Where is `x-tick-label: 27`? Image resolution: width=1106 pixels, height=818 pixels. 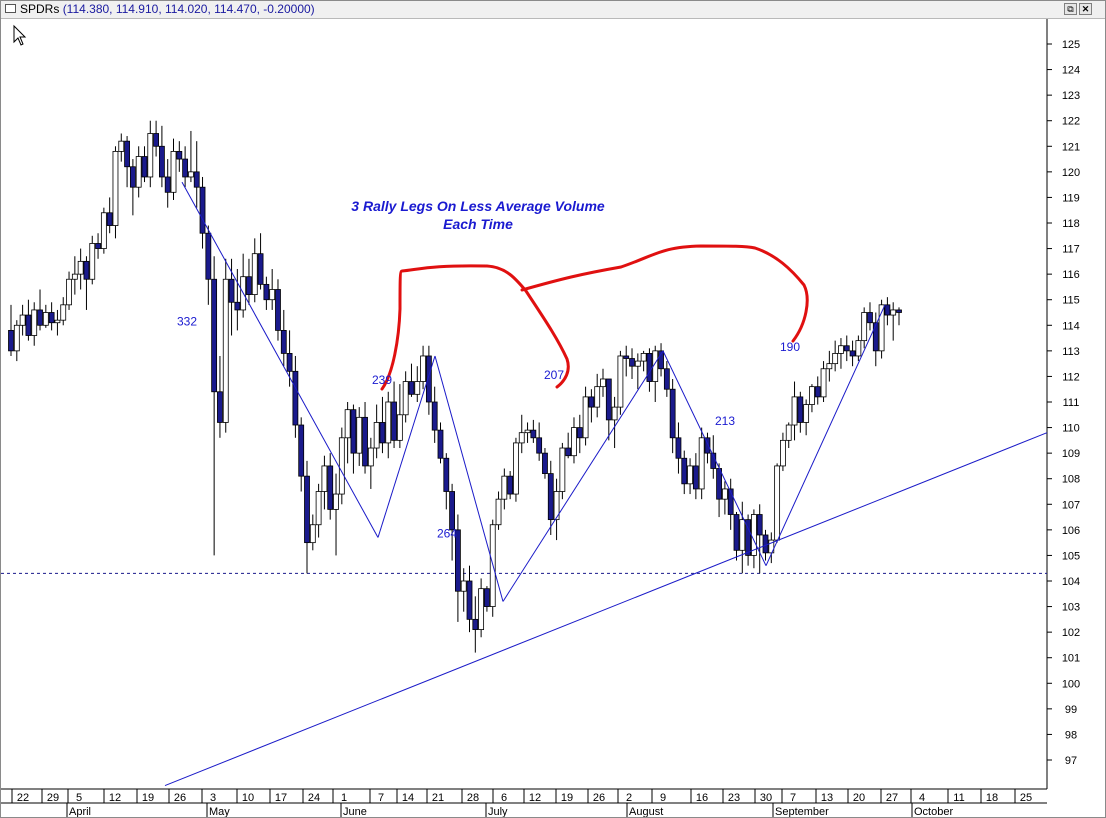 x-tick-label: 27 is located at coordinates (892, 798).